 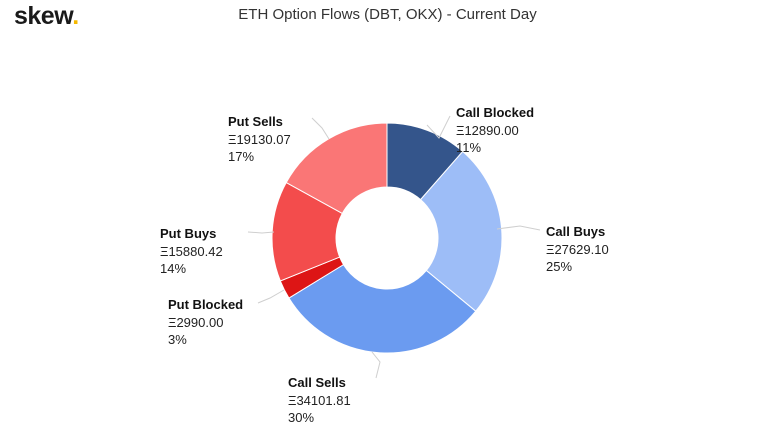 What do you see at coordinates (177, 339) in the screenshot?
I see `slice-percent-put-blocked: 3%` at bounding box center [177, 339].